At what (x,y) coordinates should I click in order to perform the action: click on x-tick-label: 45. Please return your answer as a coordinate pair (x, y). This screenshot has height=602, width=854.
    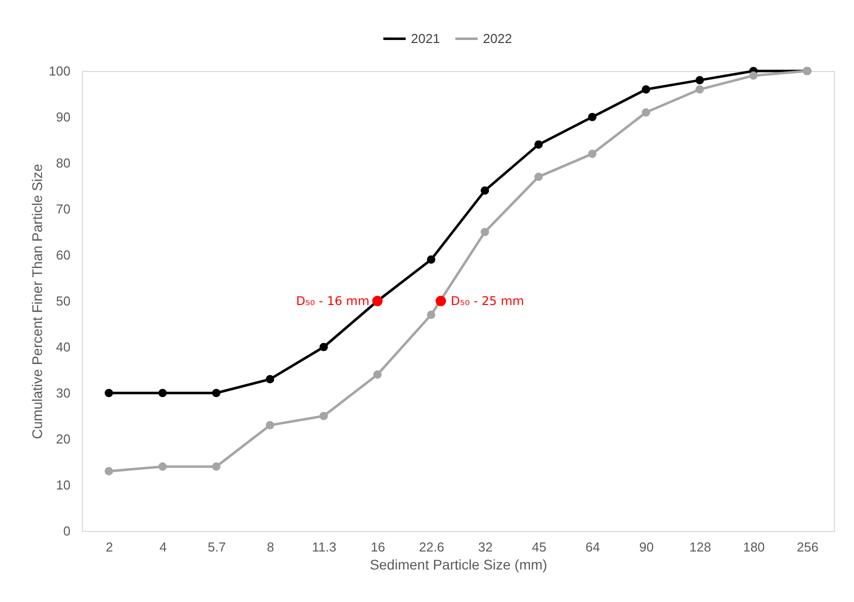
    Looking at the image, I should click on (539, 547).